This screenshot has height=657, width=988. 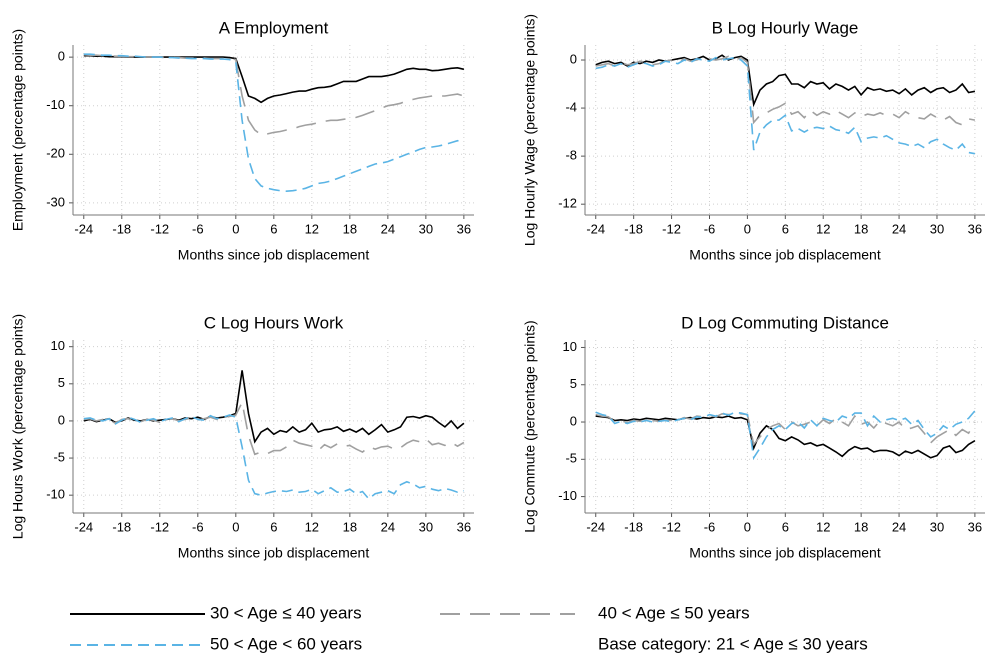 I want to click on y-axis-label: Employment (percentage points), so click(x=18, y=130).